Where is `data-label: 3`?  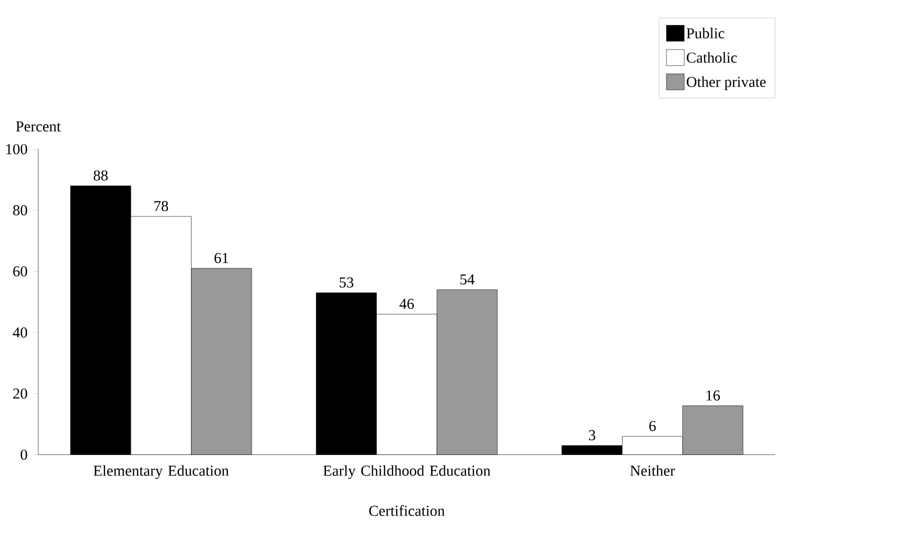
data-label: 3 is located at coordinates (592, 435).